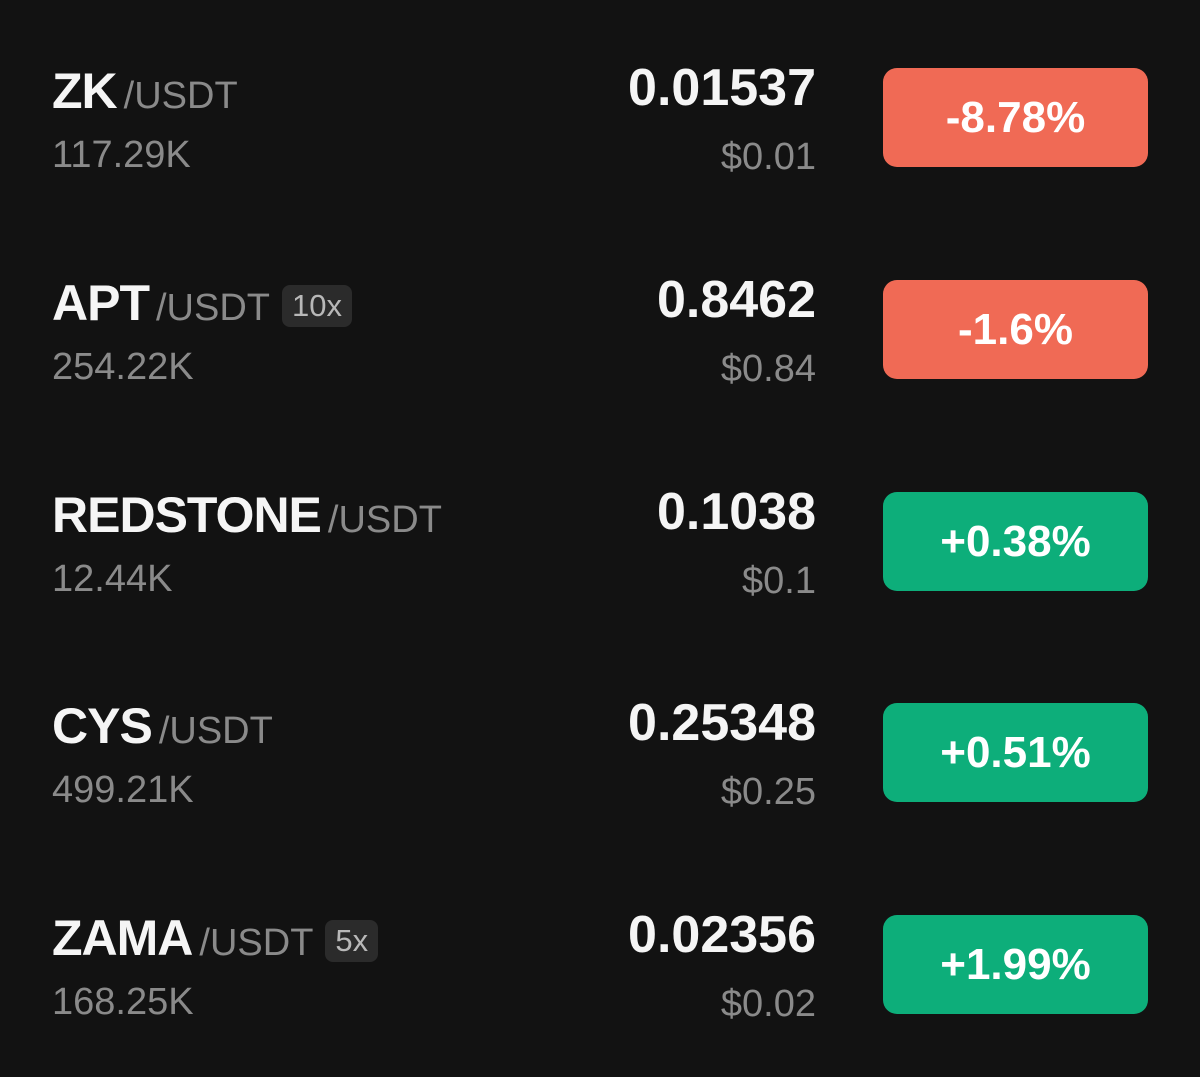 This screenshot has width=1200, height=1077. I want to click on volume-value: 12.44K, so click(112, 579).